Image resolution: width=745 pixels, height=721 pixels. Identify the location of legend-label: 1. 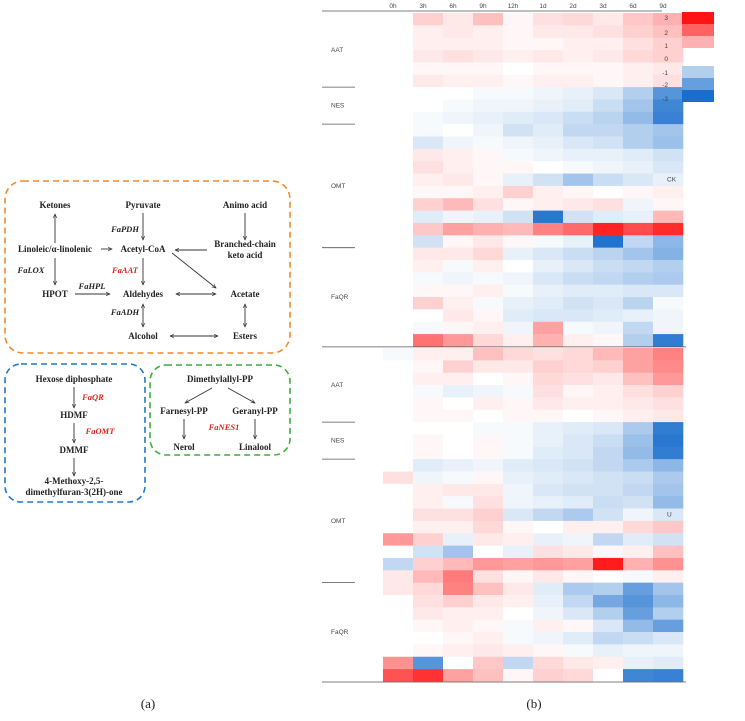
(666, 46).